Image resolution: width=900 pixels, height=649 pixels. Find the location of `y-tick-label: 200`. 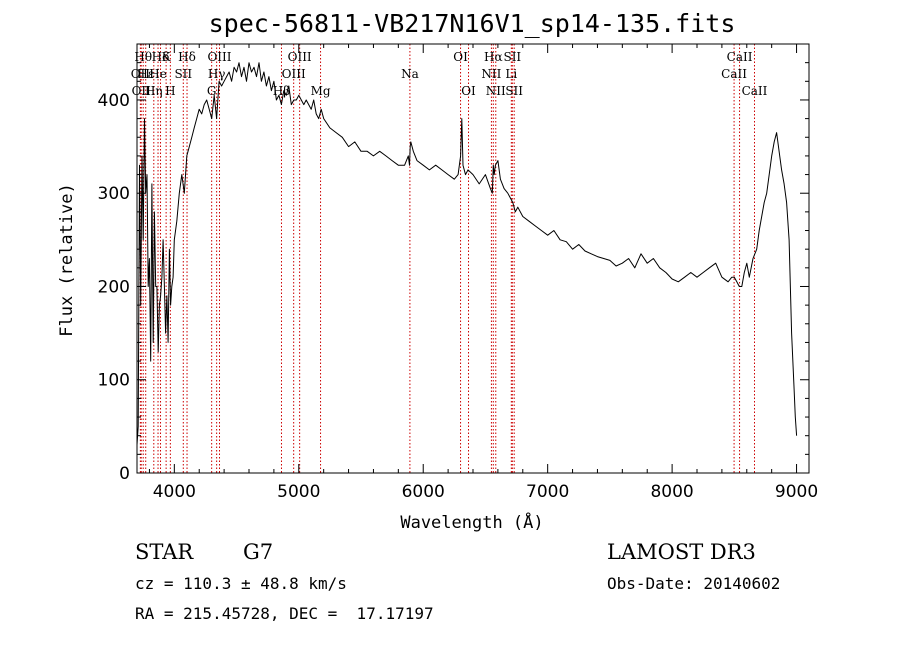

y-tick-label: 200 is located at coordinates (114, 287).